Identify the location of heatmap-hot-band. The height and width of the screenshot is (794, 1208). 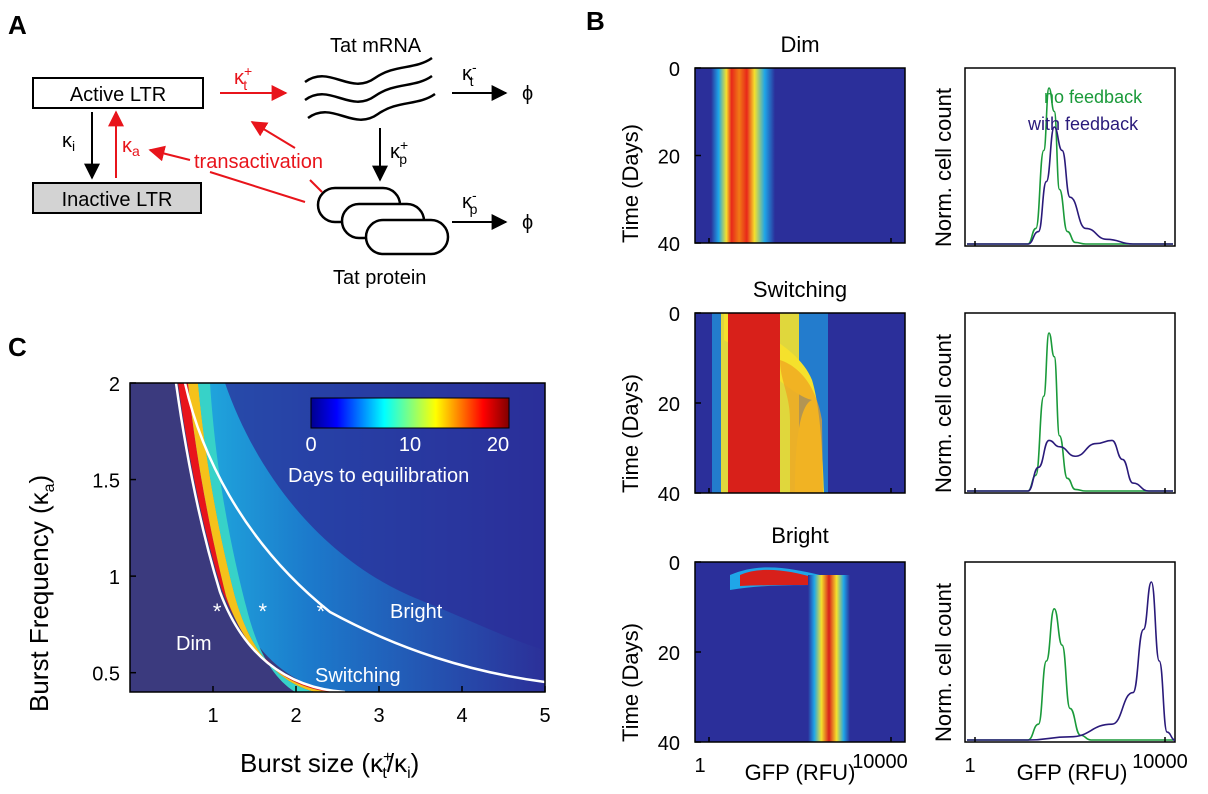
(259, 537).